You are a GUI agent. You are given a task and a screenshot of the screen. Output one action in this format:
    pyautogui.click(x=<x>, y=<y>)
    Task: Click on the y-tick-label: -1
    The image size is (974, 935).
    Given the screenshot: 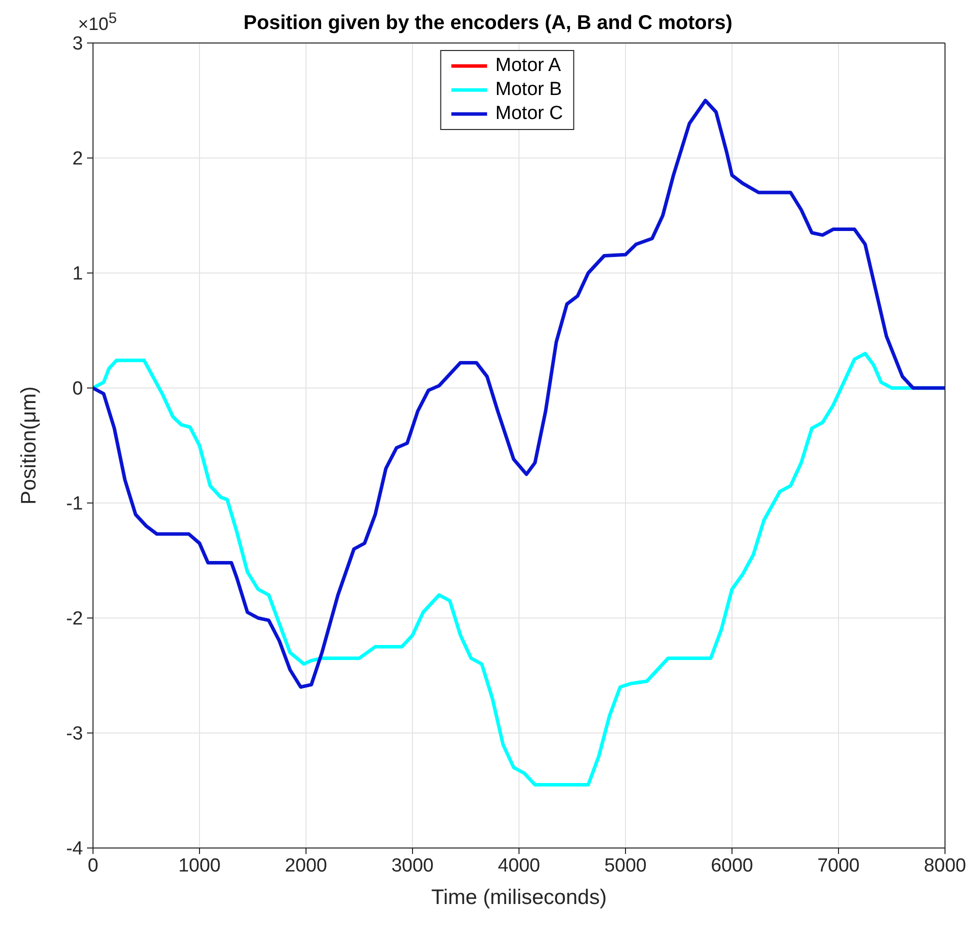 What is the action you would take?
    pyautogui.click(x=74, y=504)
    